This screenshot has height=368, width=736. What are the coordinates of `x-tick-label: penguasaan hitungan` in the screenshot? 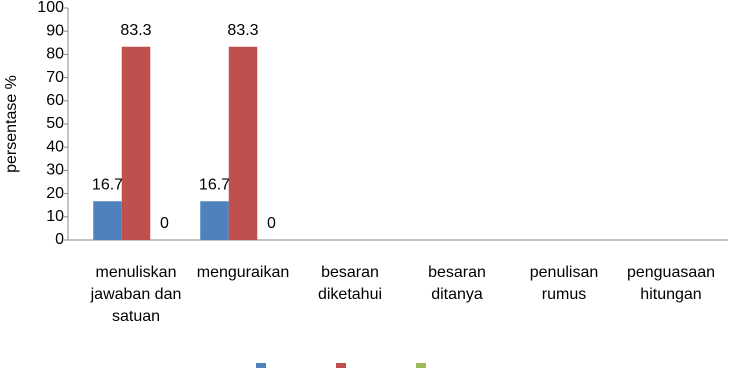 It's located at (671, 283).